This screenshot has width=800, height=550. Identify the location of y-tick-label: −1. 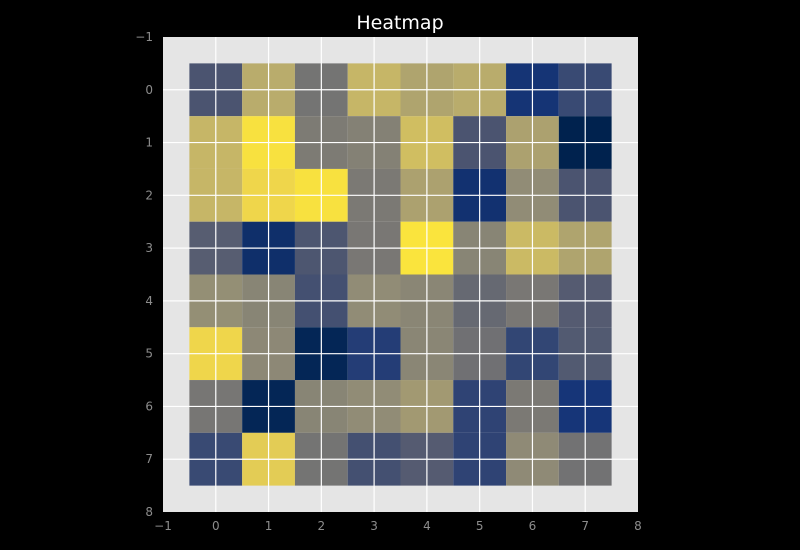
(144, 37).